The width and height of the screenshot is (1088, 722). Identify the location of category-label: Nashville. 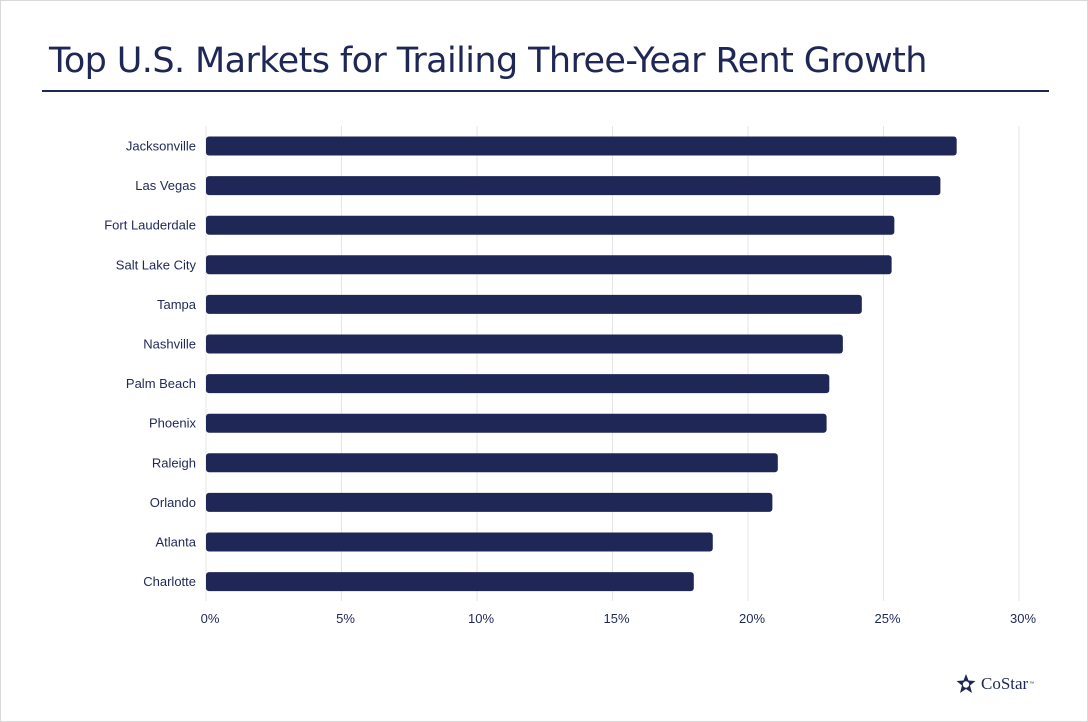
(169, 344).